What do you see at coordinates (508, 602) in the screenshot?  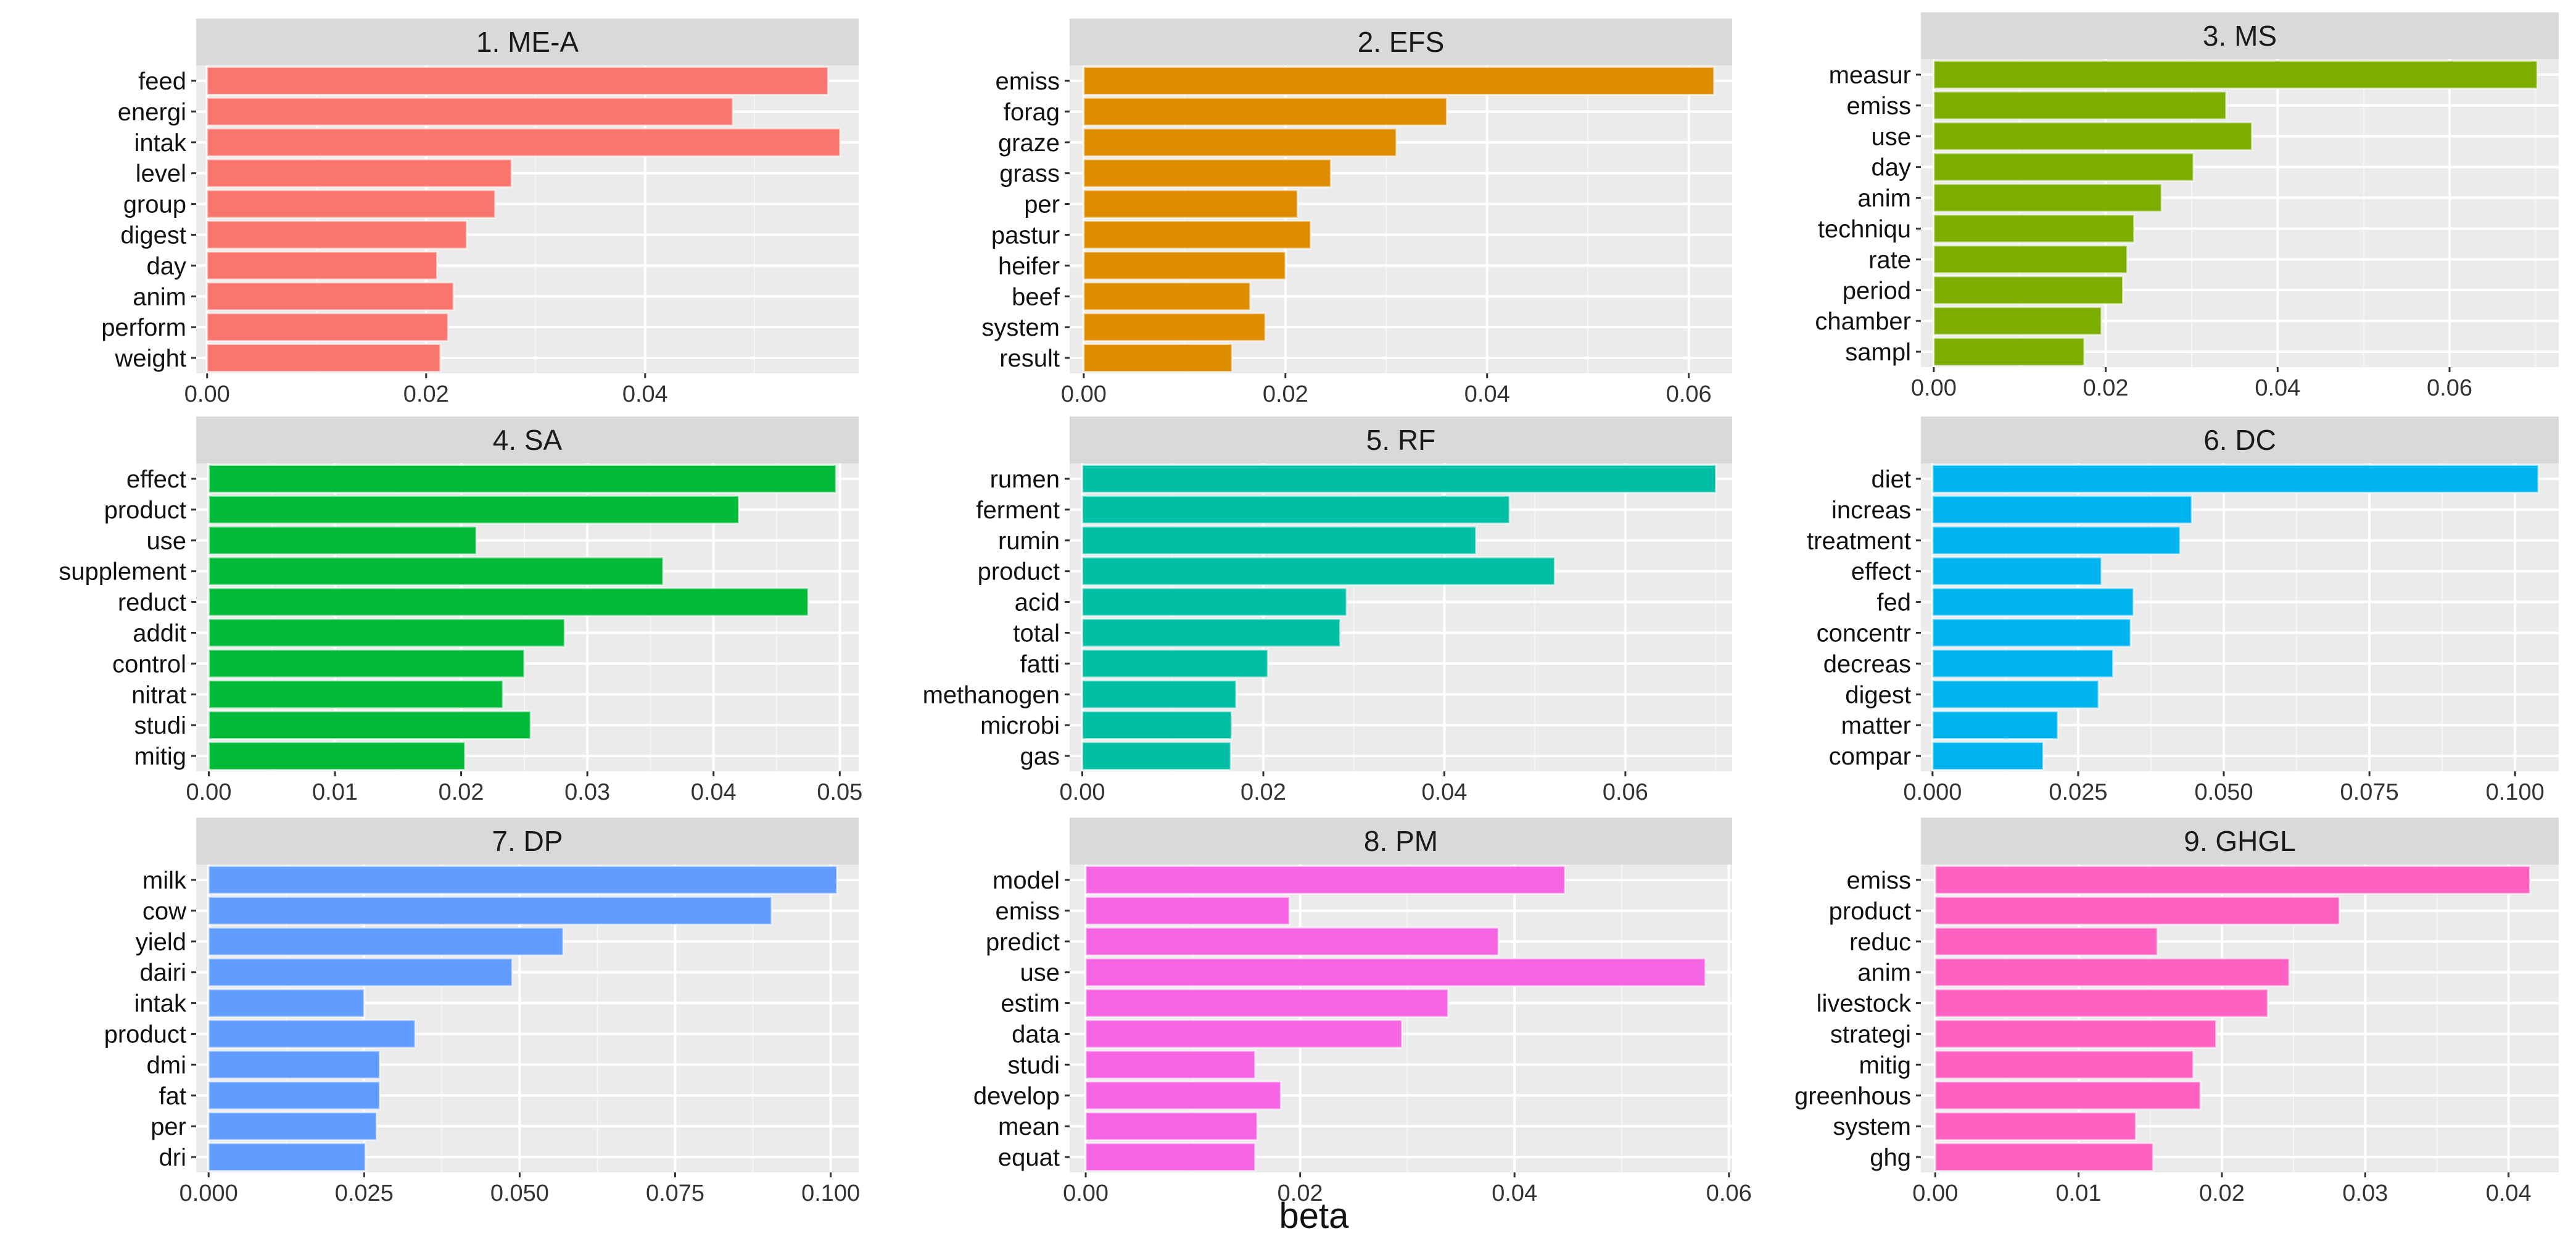 I see `bar-reduct` at bounding box center [508, 602].